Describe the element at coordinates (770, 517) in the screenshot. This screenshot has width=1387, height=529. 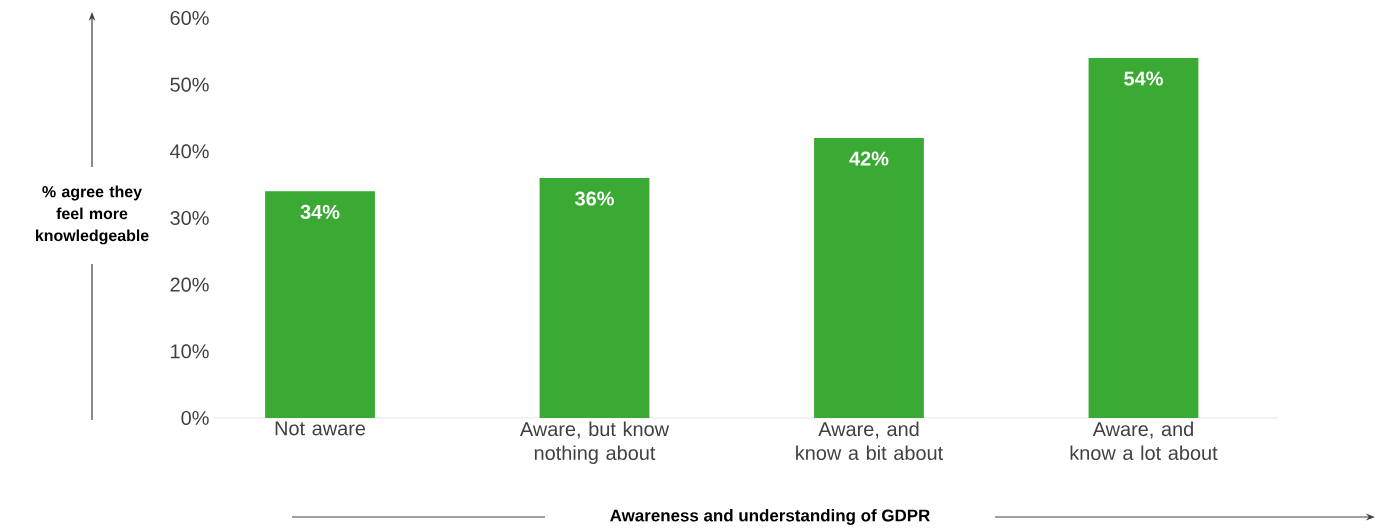
I see `x-axis-title: Awareness and understanding of GDPR` at that location.